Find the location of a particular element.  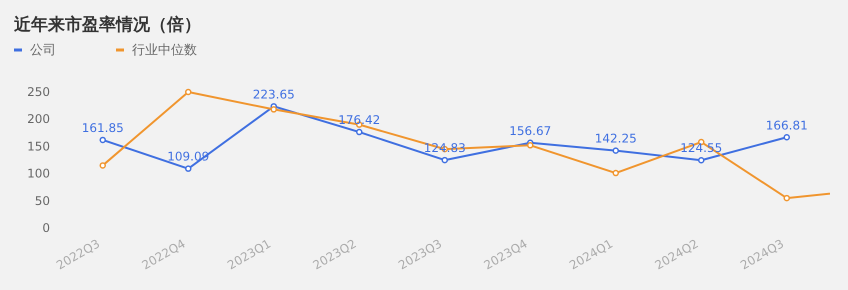

data-label: 166.81 is located at coordinates (787, 125).